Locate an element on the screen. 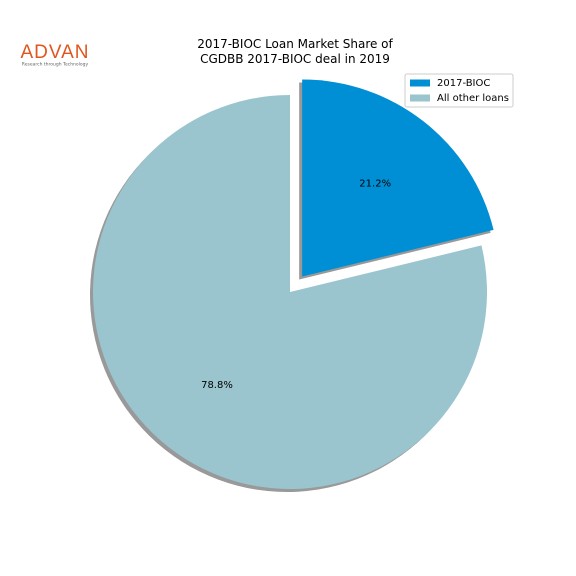  legend-label: 2017-BIOC is located at coordinates (463, 83).